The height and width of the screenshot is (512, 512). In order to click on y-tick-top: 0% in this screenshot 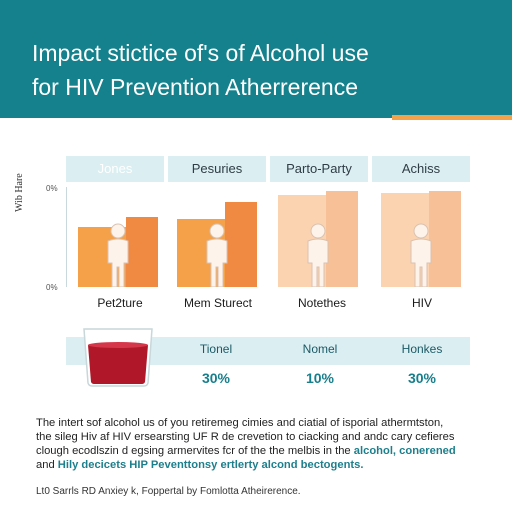, I will do `click(52, 188)`.